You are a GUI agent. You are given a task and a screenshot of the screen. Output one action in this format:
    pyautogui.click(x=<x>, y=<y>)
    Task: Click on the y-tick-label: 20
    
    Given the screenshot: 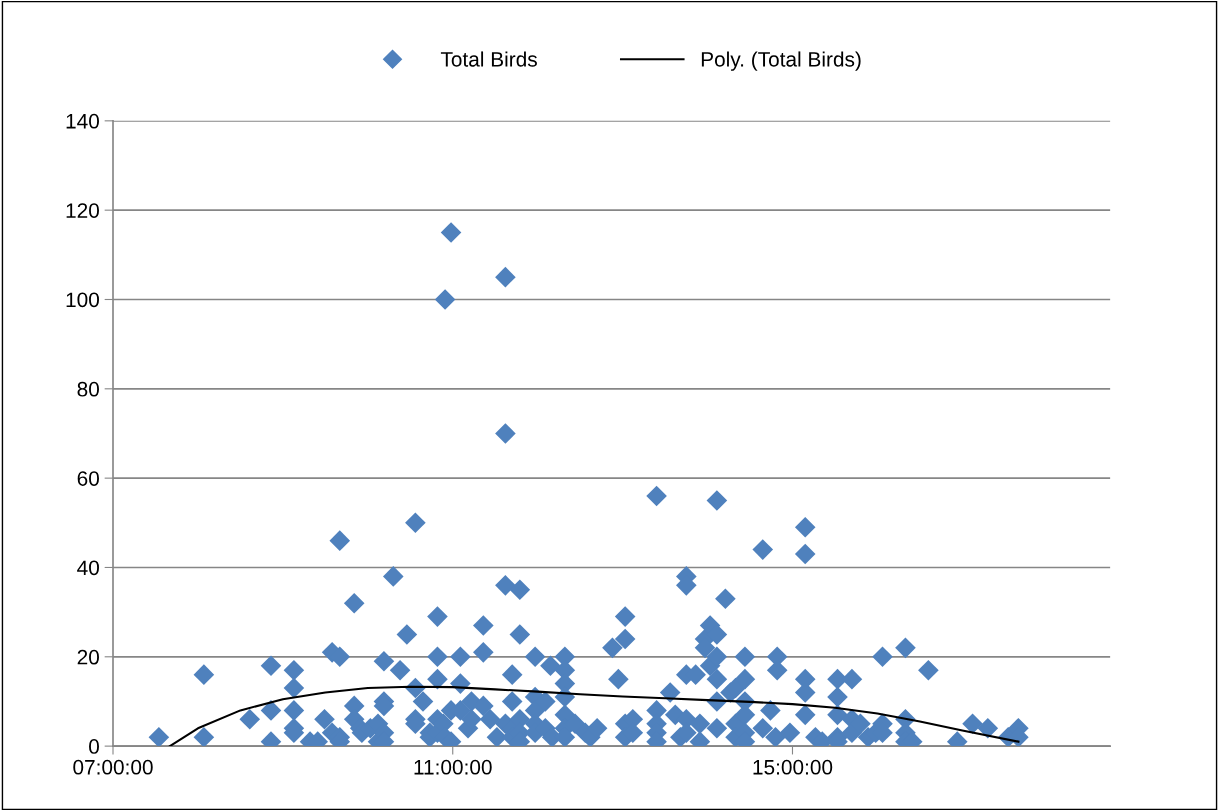 What is the action you would take?
    pyautogui.click(x=88, y=657)
    